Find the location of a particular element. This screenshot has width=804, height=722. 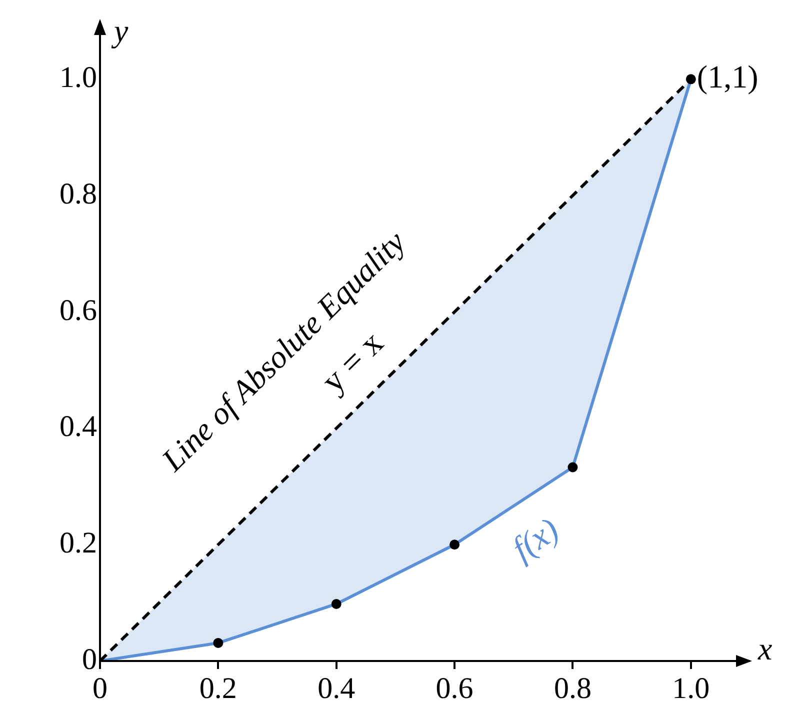

y-tick-label: 0 is located at coordinates (89, 659).